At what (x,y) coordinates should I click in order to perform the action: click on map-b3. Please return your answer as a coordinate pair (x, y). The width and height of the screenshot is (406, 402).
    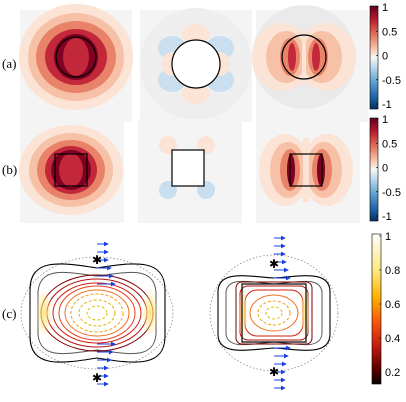
    Looking at the image, I should click on (308, 171).